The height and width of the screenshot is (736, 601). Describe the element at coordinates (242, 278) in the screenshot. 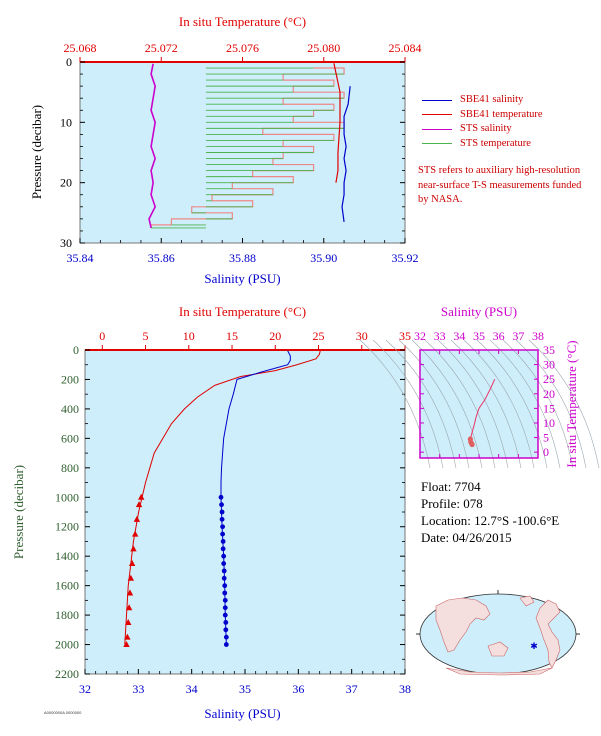

I see `top-x-axis-title: Salinity (PSU)` at that location.